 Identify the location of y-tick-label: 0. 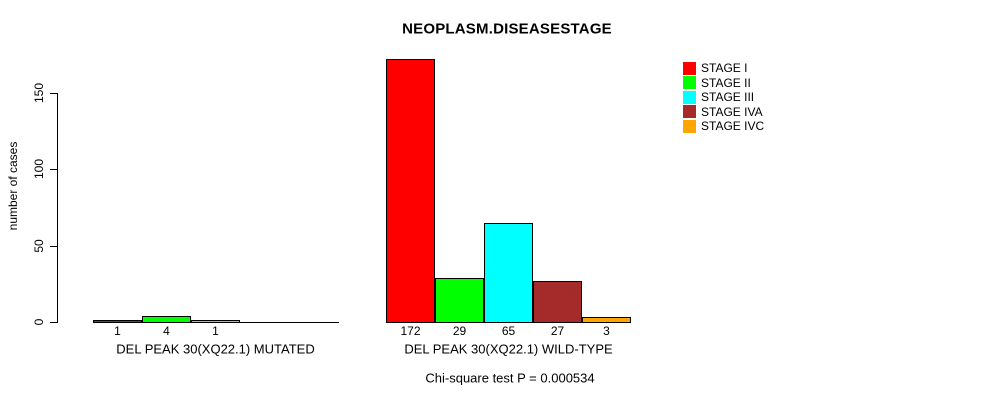
(39, 322).